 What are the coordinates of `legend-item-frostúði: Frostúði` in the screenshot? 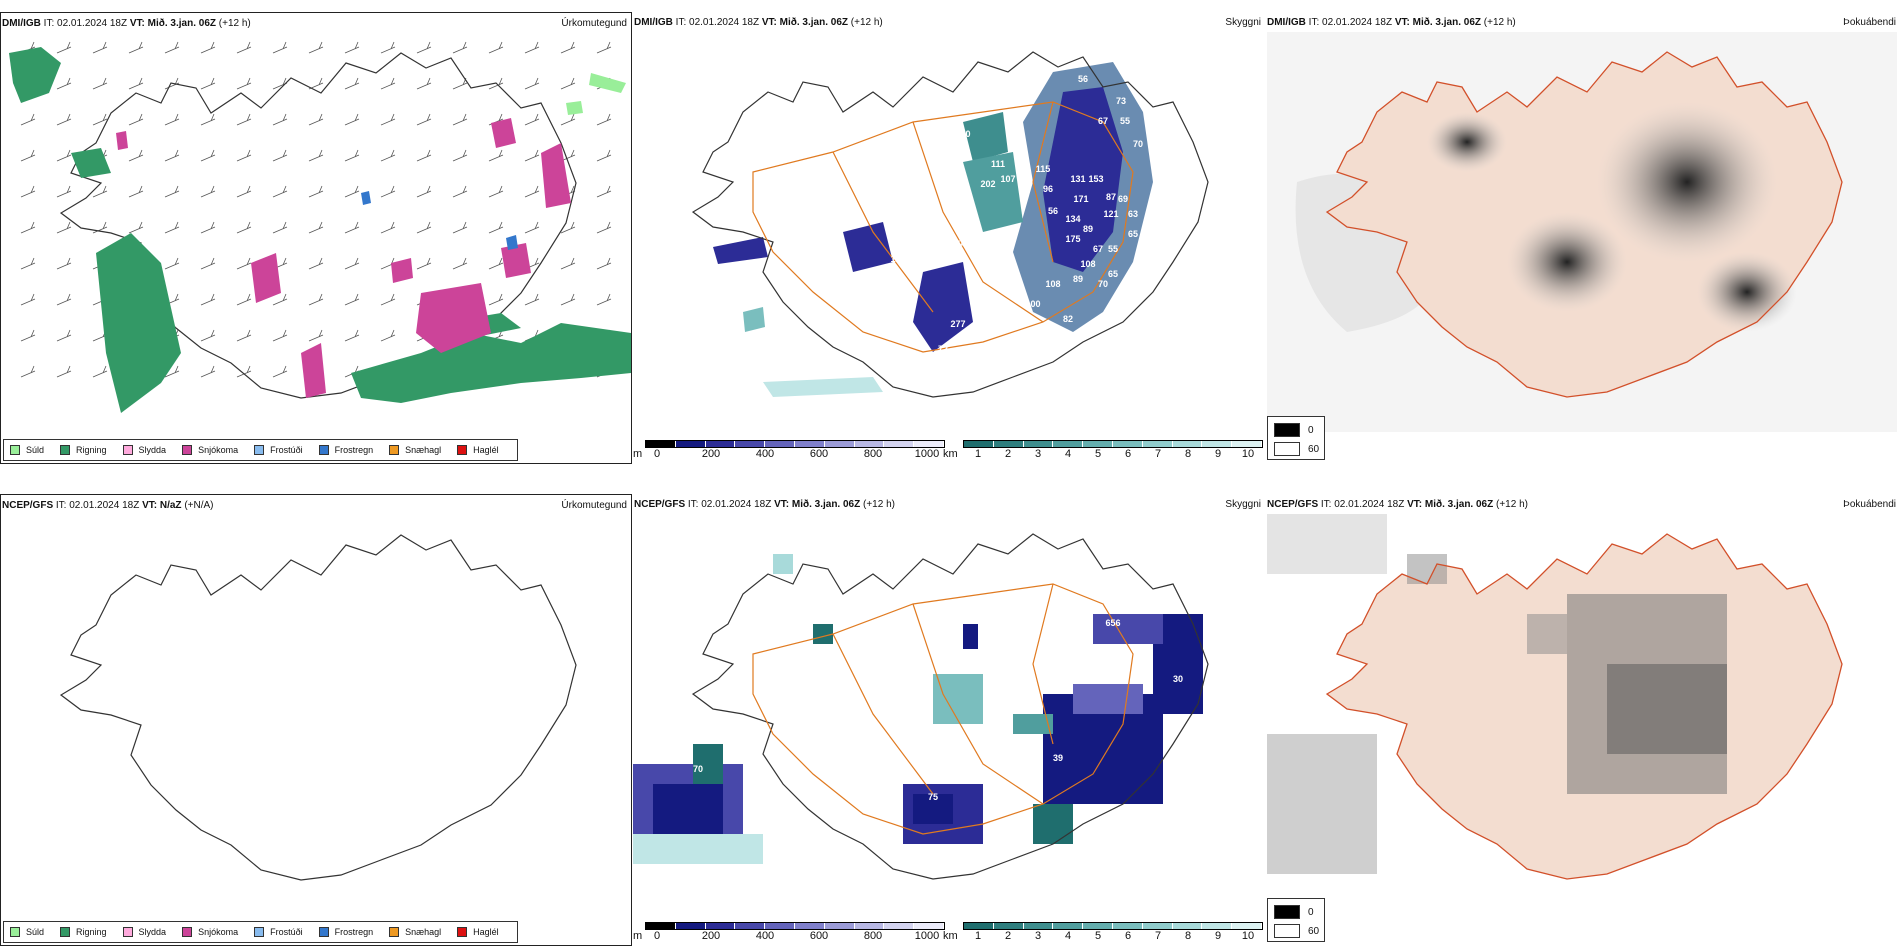 It's located at (278, 932).